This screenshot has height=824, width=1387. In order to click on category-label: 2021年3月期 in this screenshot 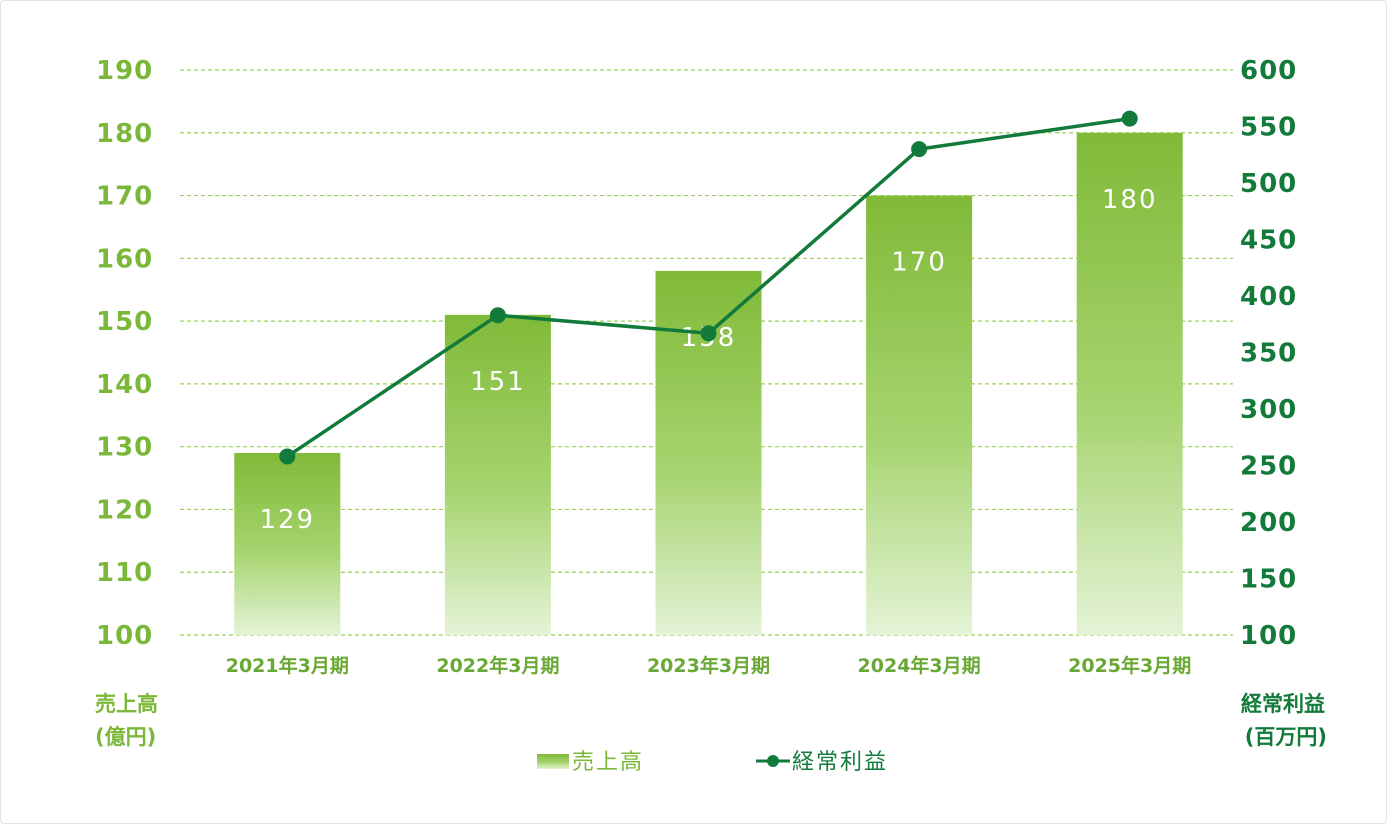, I will do `click(287, 665)`.